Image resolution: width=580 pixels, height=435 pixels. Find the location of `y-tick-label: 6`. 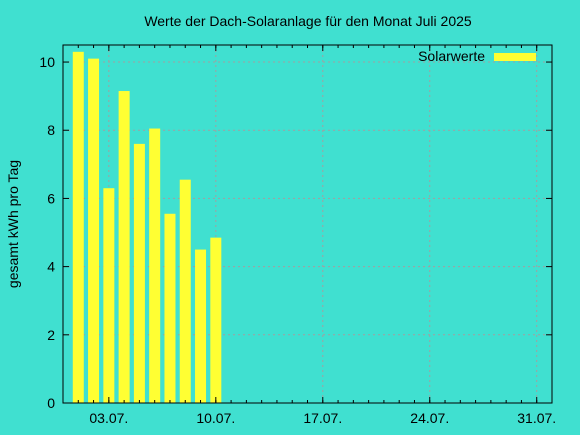

y-tick-label: 6 is located at coordinates (51, 198).